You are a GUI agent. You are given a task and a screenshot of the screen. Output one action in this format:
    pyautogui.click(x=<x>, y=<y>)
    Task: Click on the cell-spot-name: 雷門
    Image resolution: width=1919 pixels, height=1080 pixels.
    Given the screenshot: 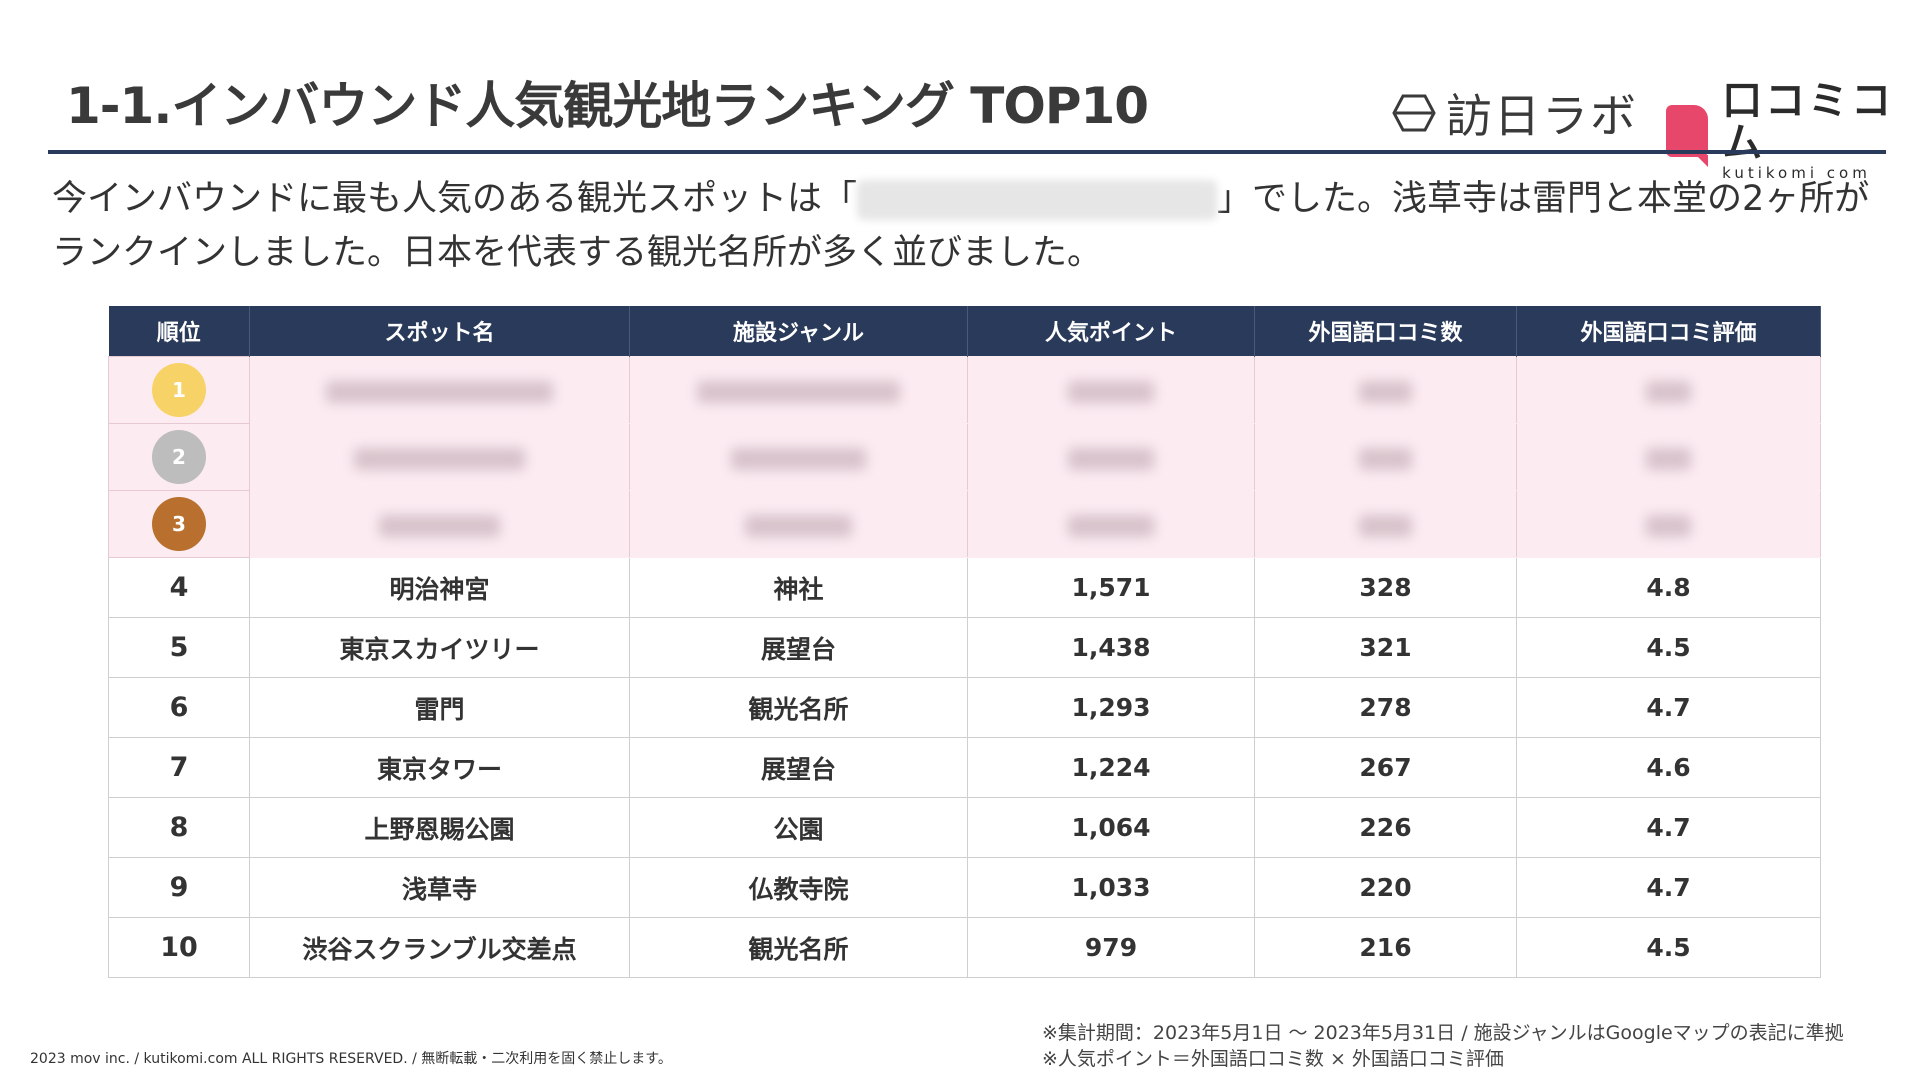 What is the action you would take?
    pyautogui.click(x=439, y=707)
    